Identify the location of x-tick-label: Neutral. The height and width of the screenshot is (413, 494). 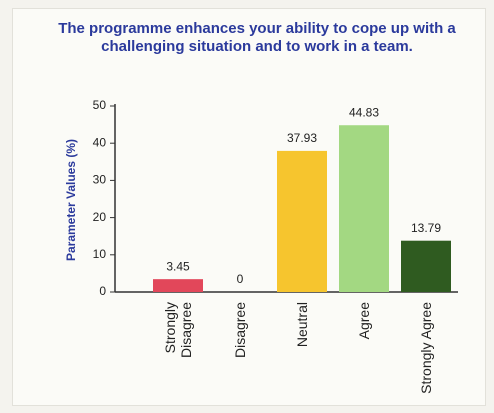
(302, 325).